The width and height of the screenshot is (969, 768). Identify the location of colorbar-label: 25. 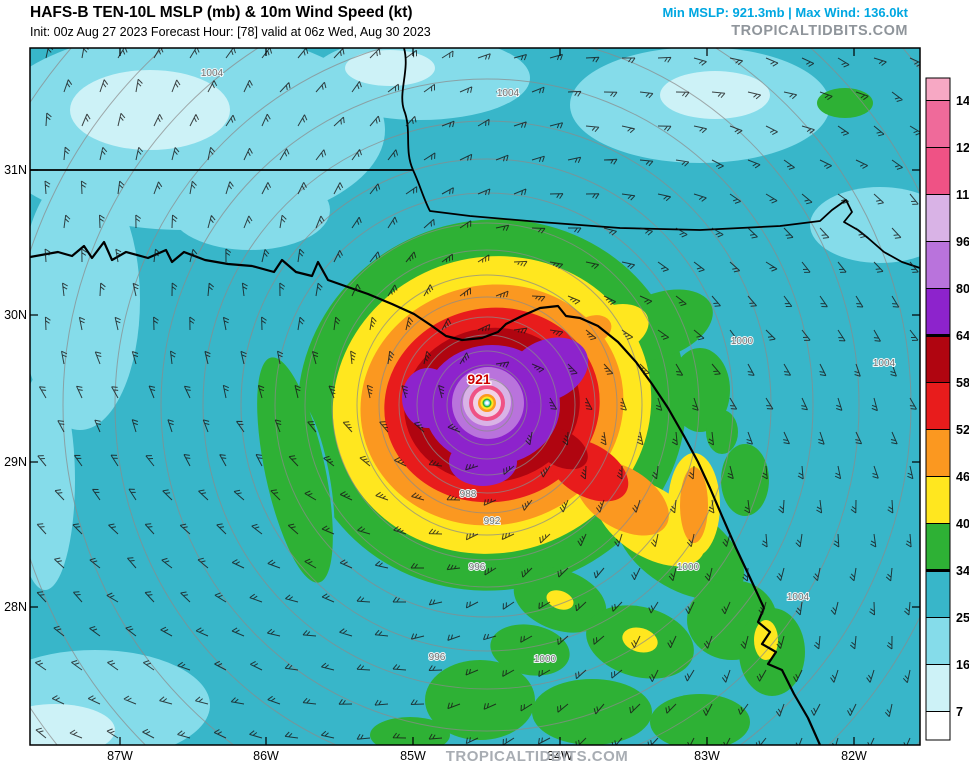
(962, 618).